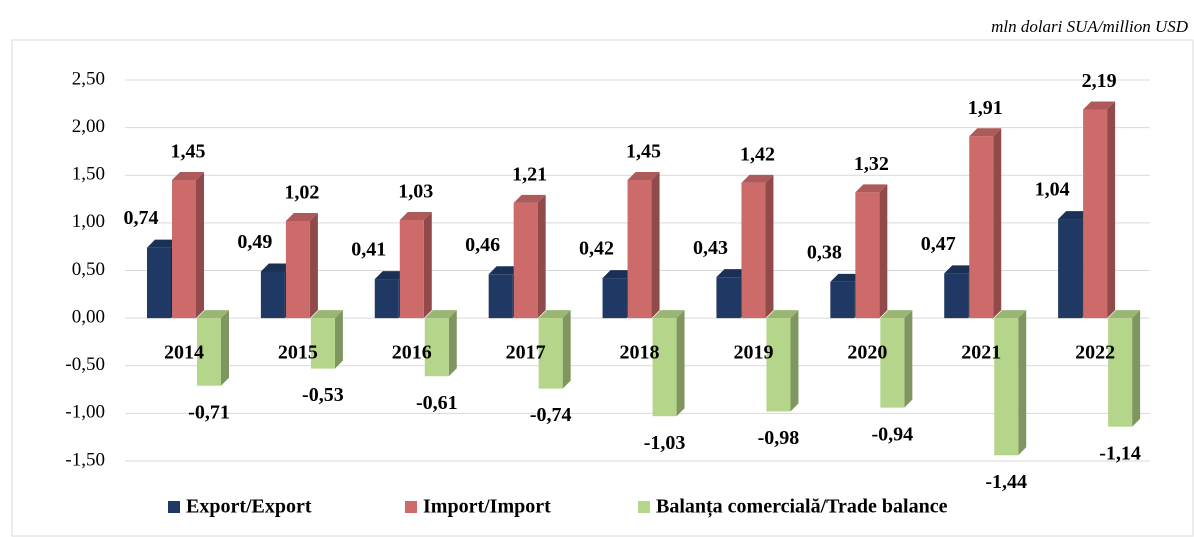  I want to click on y-tick-label: -1,50, so click(85, 459).